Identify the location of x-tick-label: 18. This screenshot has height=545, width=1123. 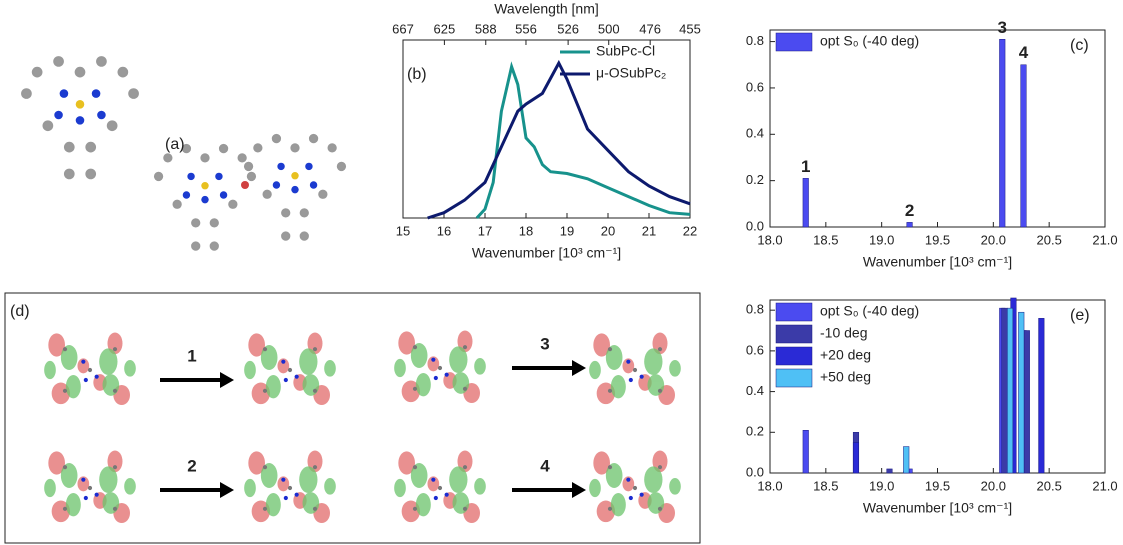
(526, 230).